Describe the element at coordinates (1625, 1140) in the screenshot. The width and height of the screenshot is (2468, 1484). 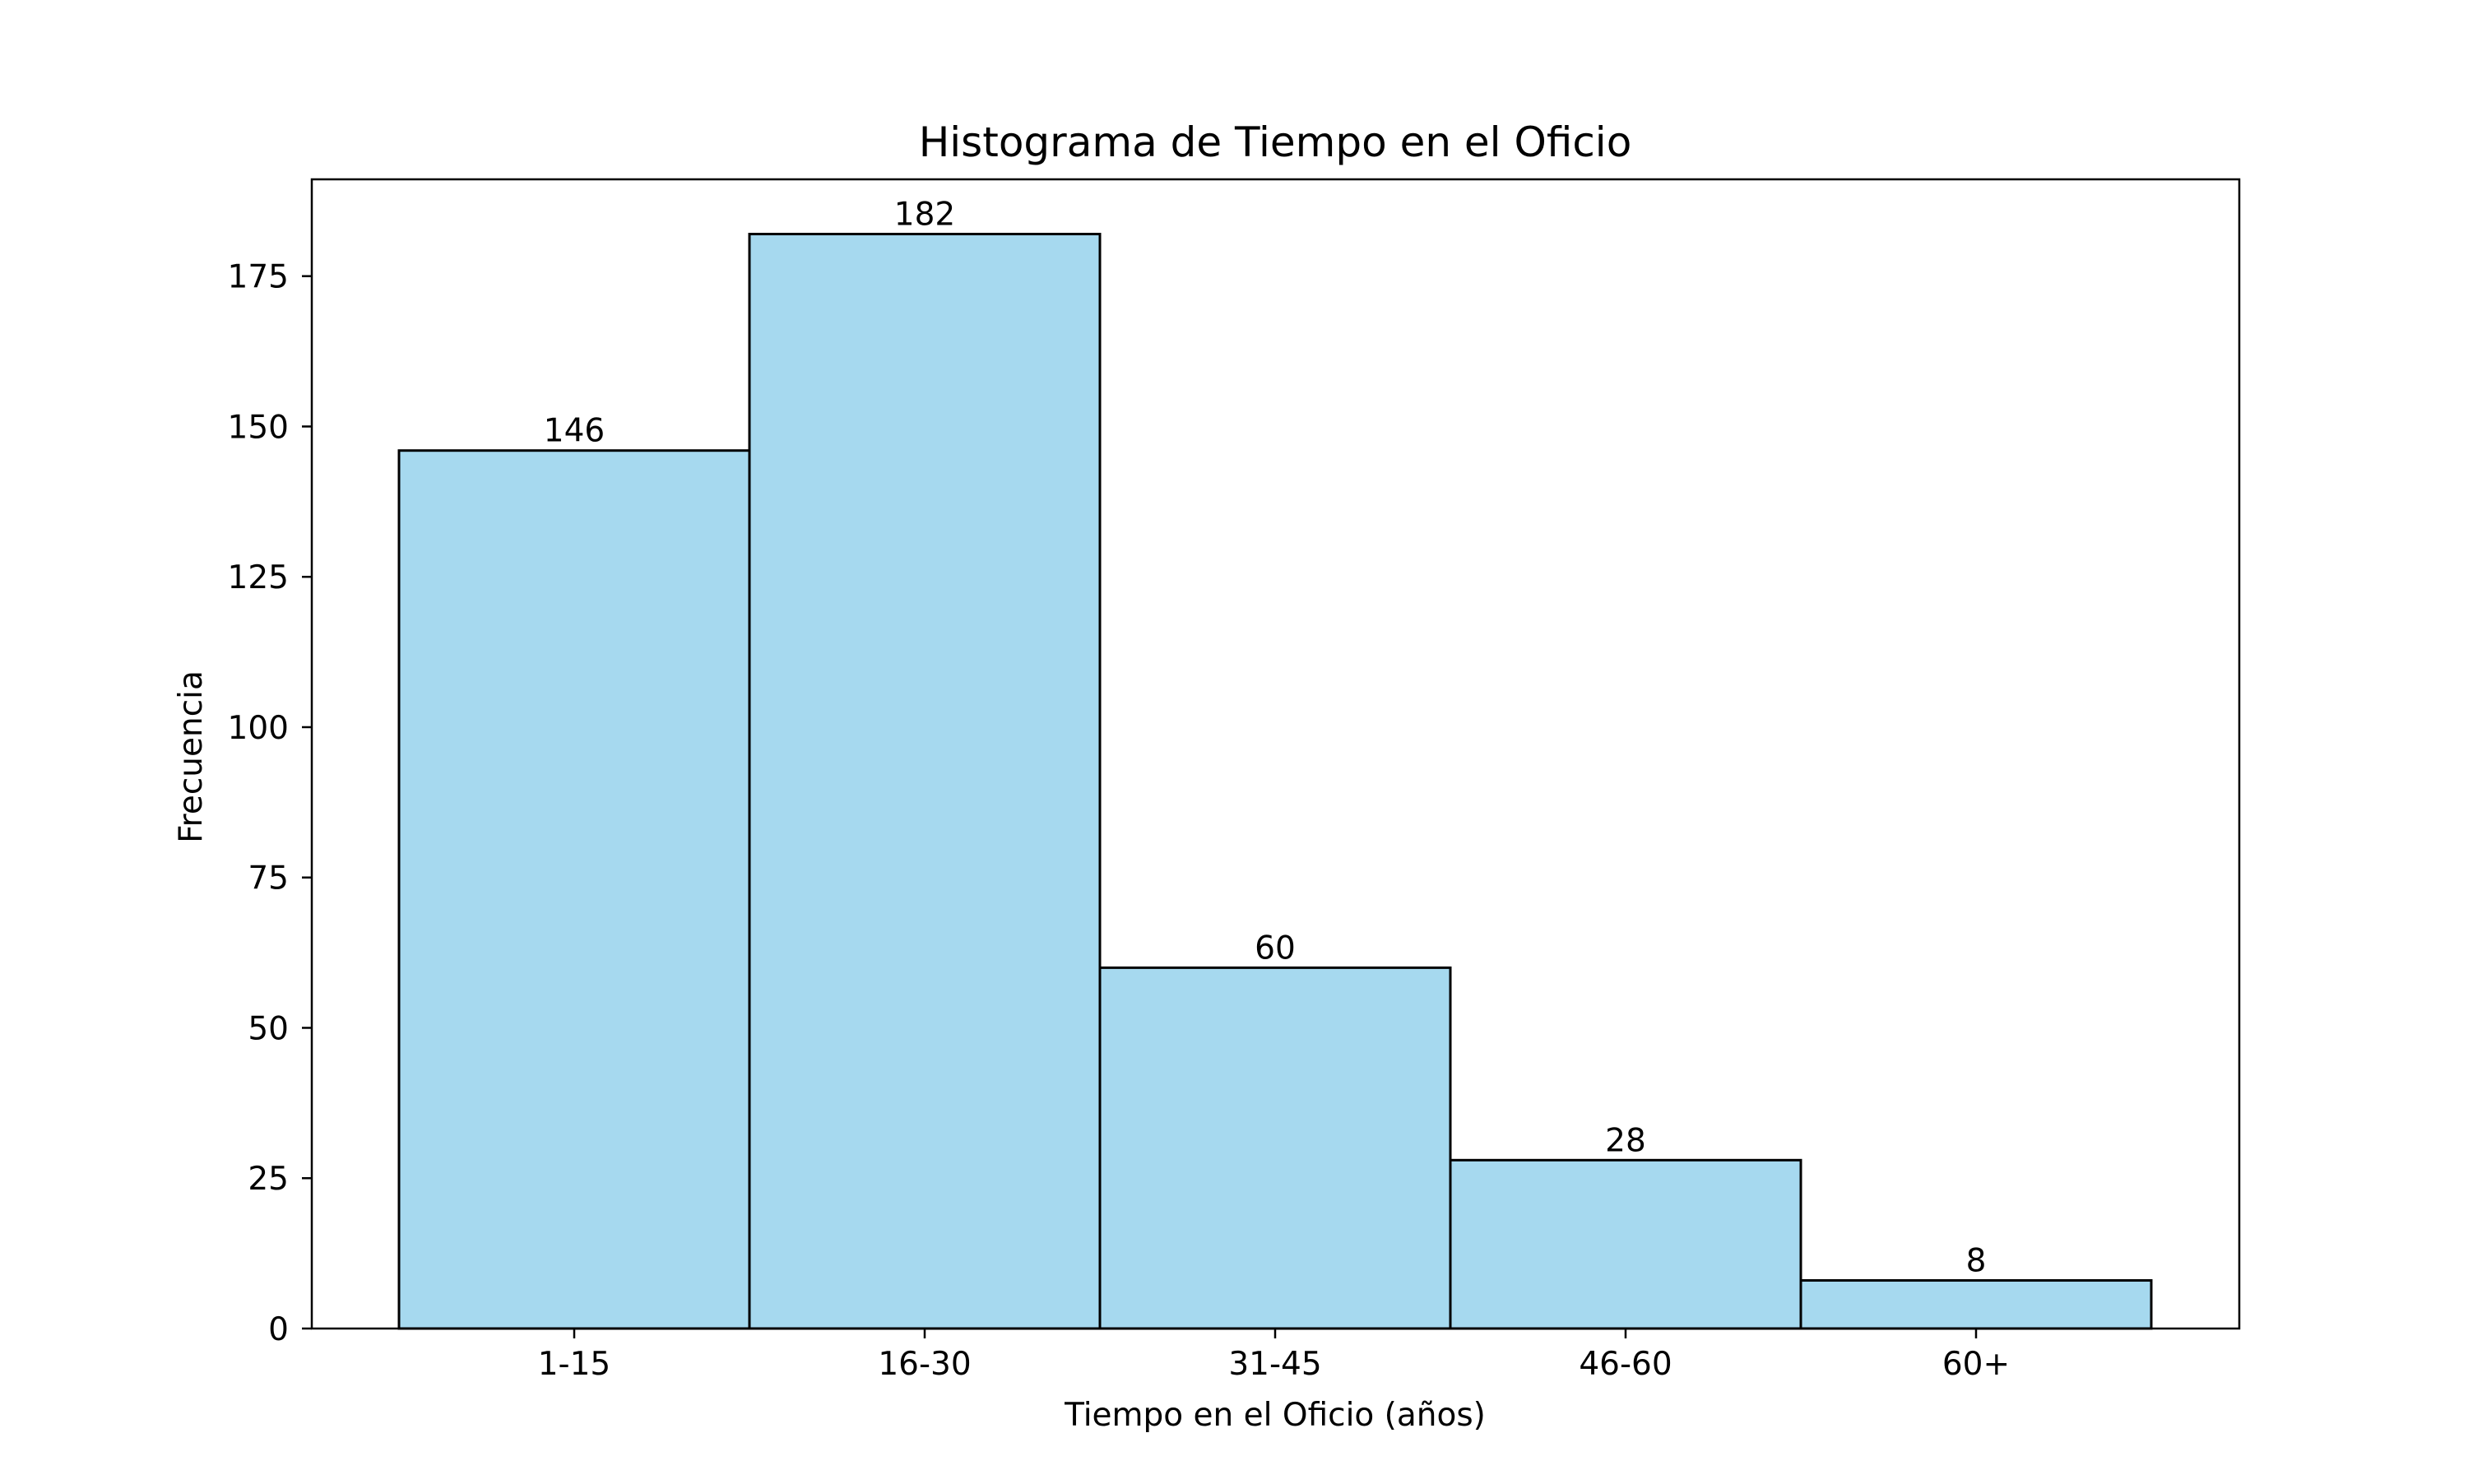
I see `data-label-46-60: 28` at that location.